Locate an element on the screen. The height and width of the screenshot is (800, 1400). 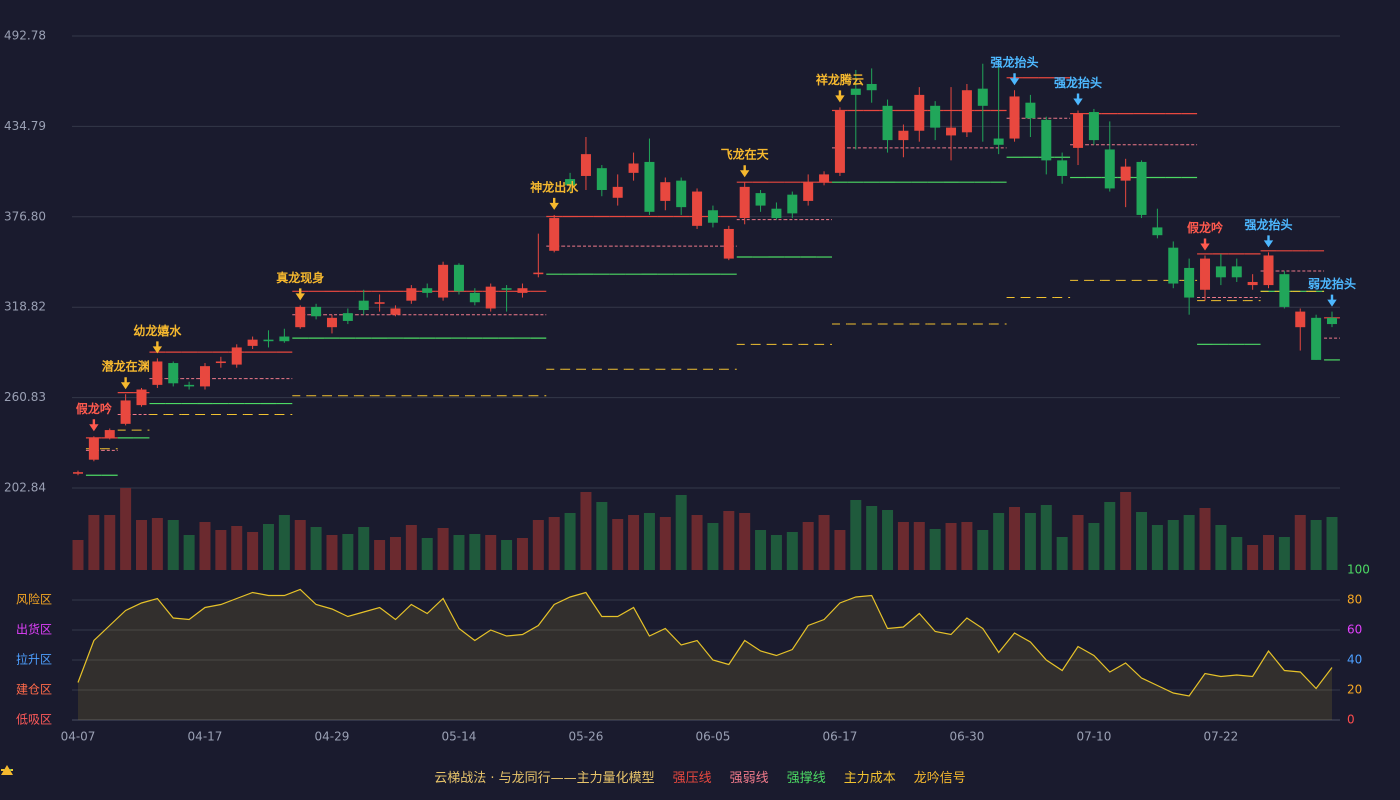
osc-tick-label: 60 is located at coordinates (1354, 630).